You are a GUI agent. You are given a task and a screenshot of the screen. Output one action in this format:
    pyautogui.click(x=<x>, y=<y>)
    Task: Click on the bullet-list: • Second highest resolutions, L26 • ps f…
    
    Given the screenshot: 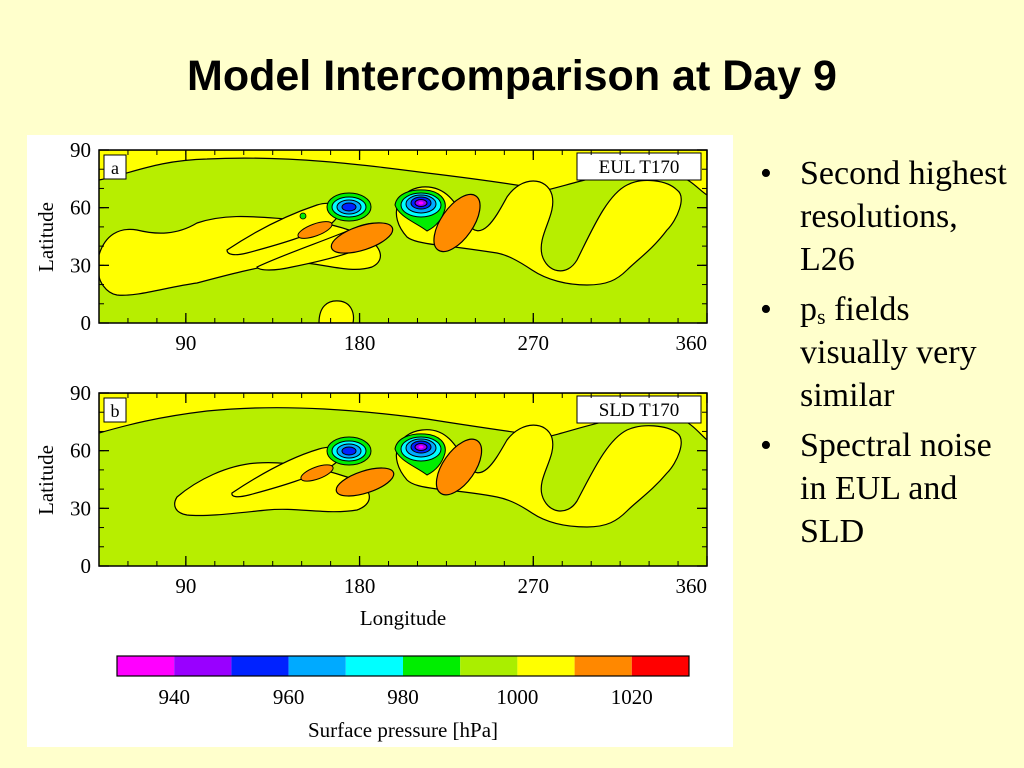 What is the action you would take?
    pyautogui.click(x=885, y=356)
    